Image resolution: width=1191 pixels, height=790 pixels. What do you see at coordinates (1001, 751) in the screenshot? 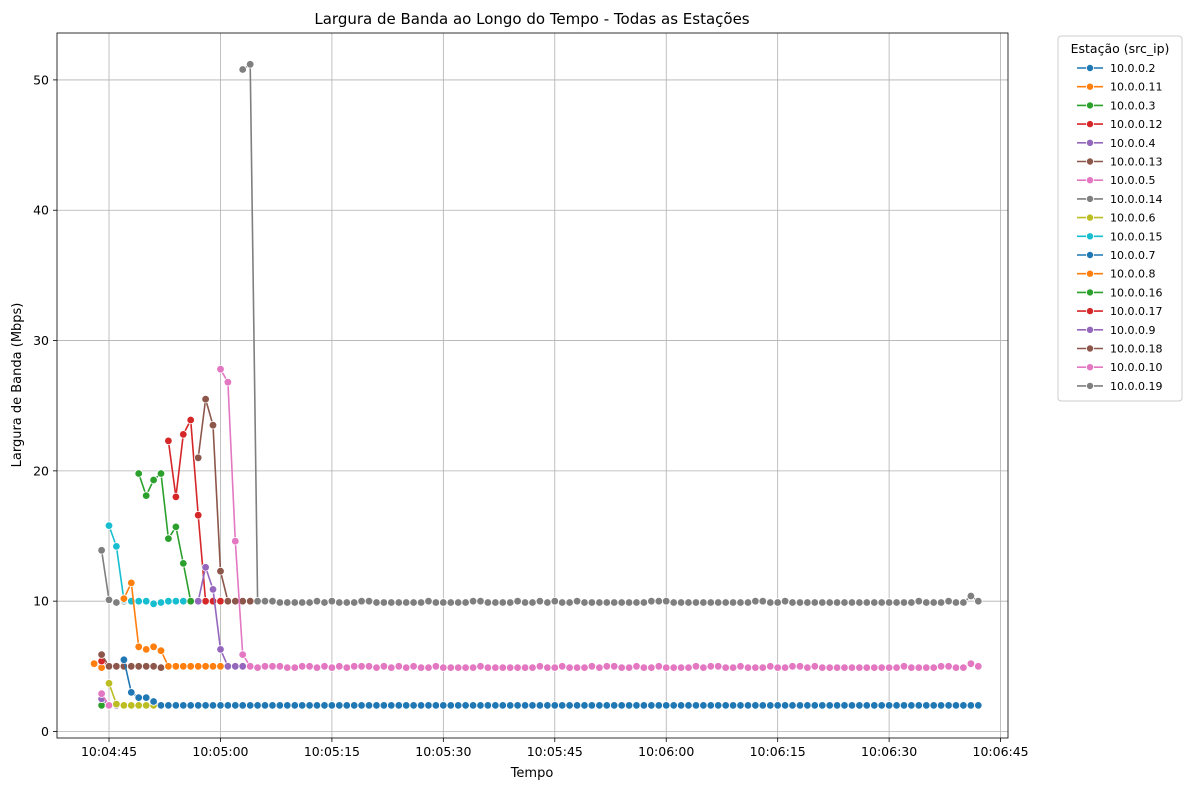
I see `x-tick-label: 10:06:45` at bounding box center [1001, 751].